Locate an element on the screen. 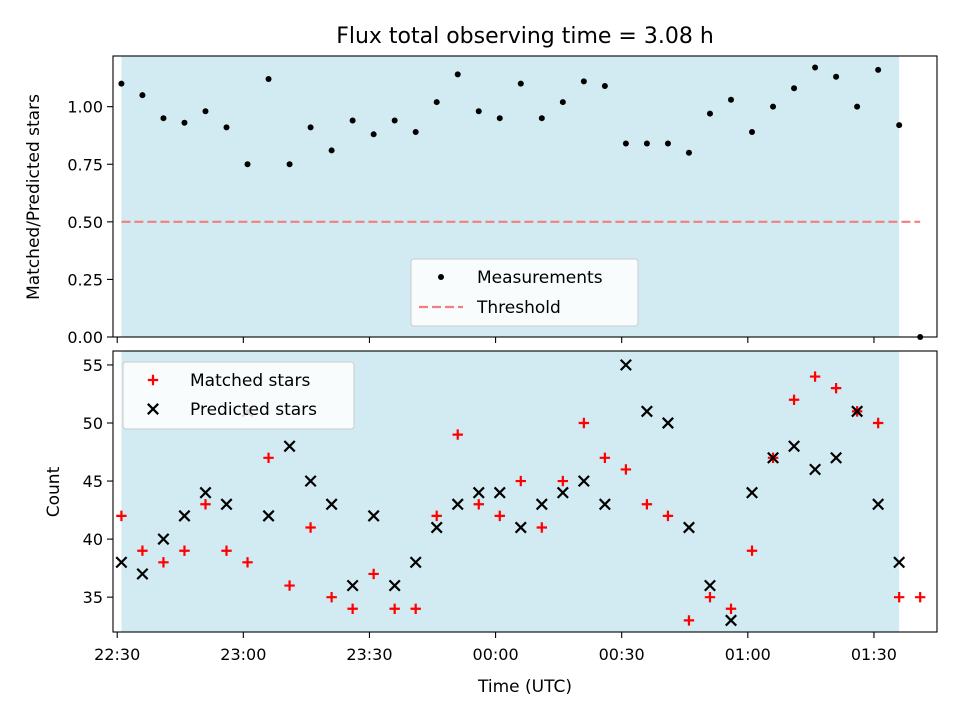 Image resolution: width=960 pixels, height=720 pixels. top-y-tick-label: 0.25 is located at coordinates (85, 279).